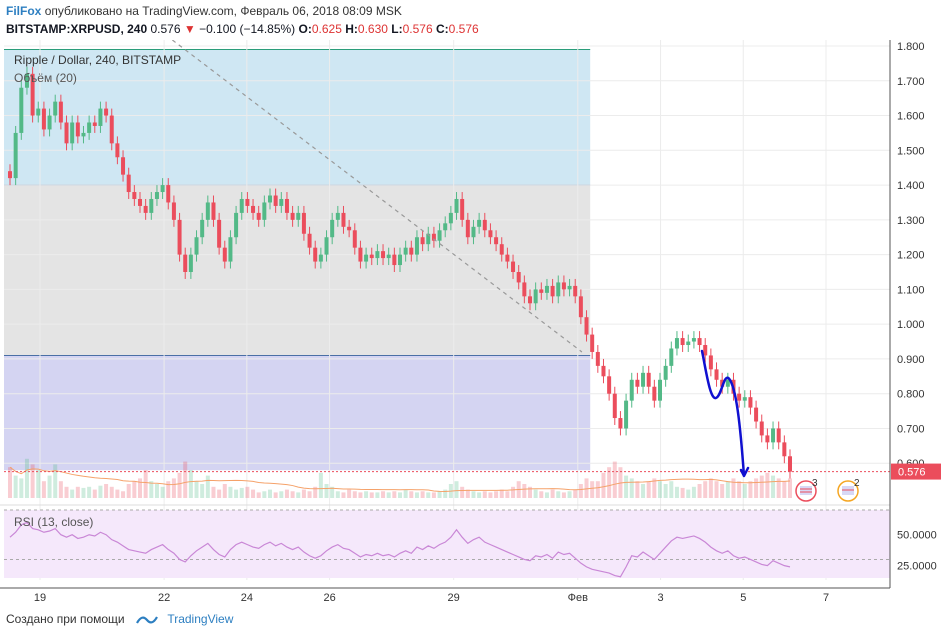 This screenshot has height=641, width=947. I want to click on event-badge-us: 3, so click(806, 490).